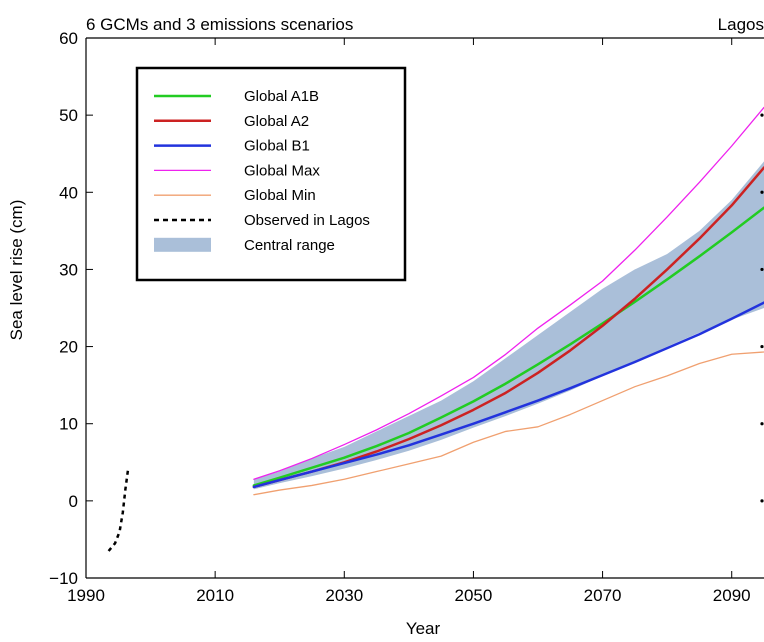 The image size is (764, 642). I want to click on y-tick-label: 0, so click(73, 501).